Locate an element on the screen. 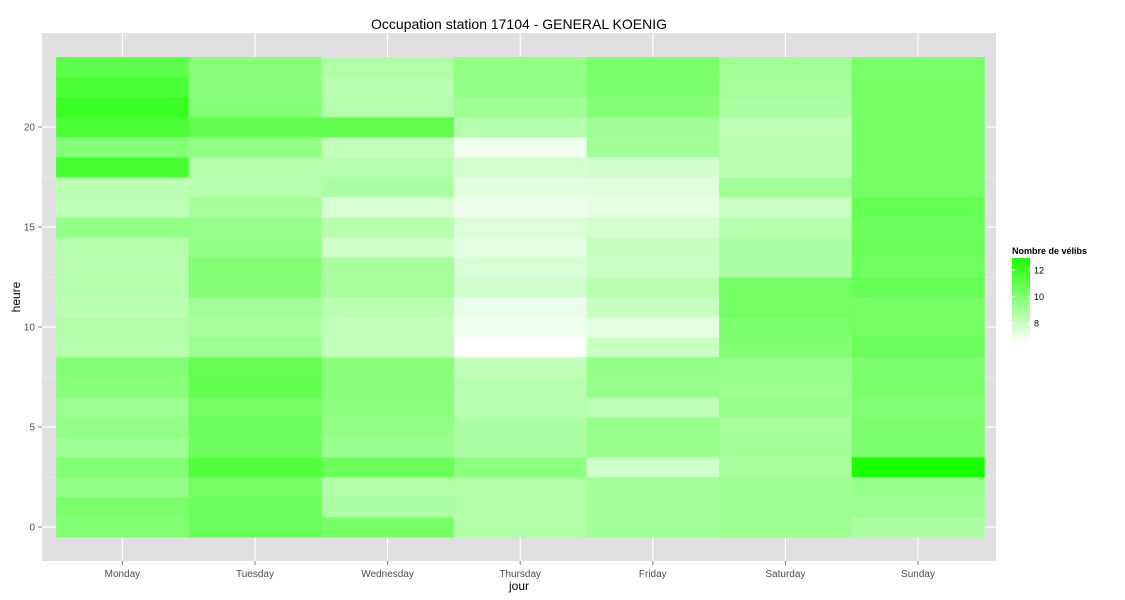  x-tick-label: Tuesday is located at coordinates (255, 574).